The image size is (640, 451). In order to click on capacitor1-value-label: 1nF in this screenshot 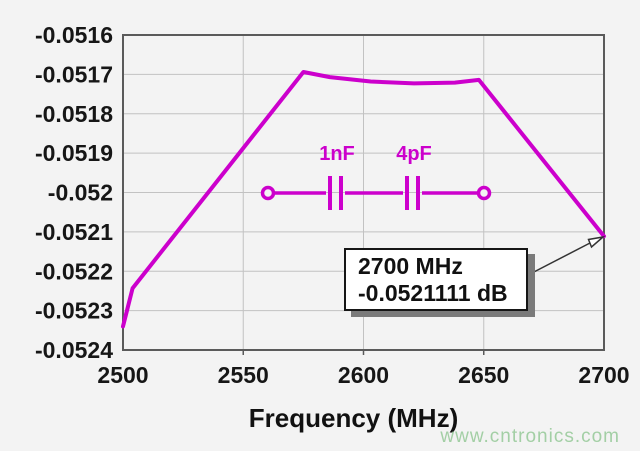, I will do `click(337, 154)`.